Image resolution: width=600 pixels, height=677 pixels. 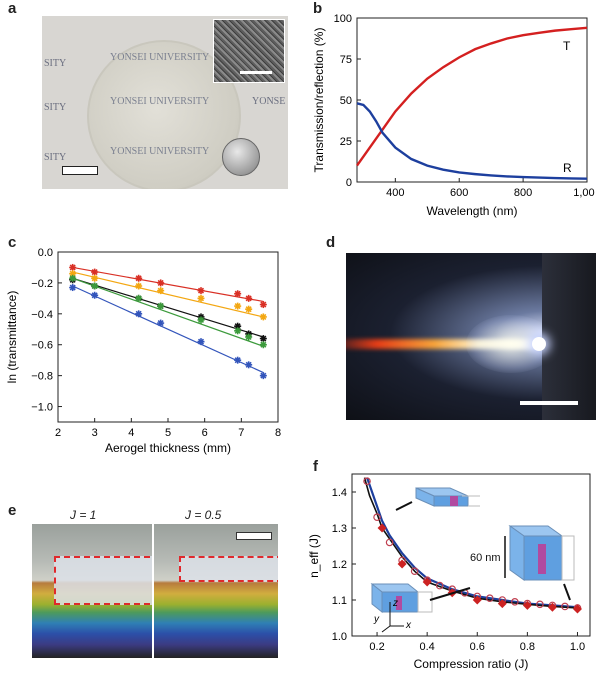 I want to click on source-holder, so click(x=569, y=336).